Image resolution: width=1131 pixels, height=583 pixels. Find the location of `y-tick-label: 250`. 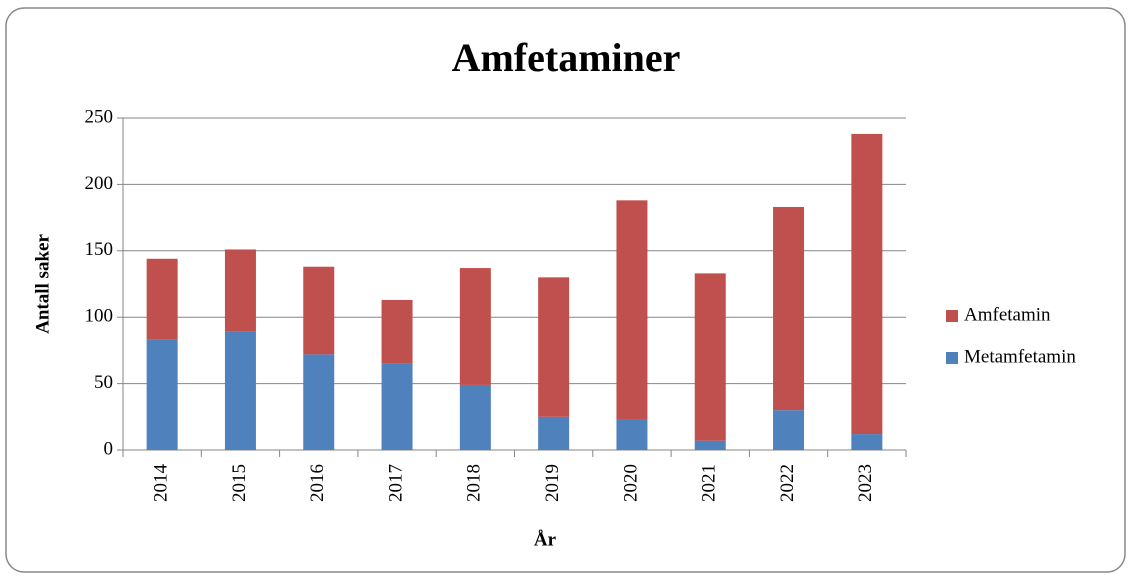

y-tick-label: 250 is located at coordinates (99, 116).